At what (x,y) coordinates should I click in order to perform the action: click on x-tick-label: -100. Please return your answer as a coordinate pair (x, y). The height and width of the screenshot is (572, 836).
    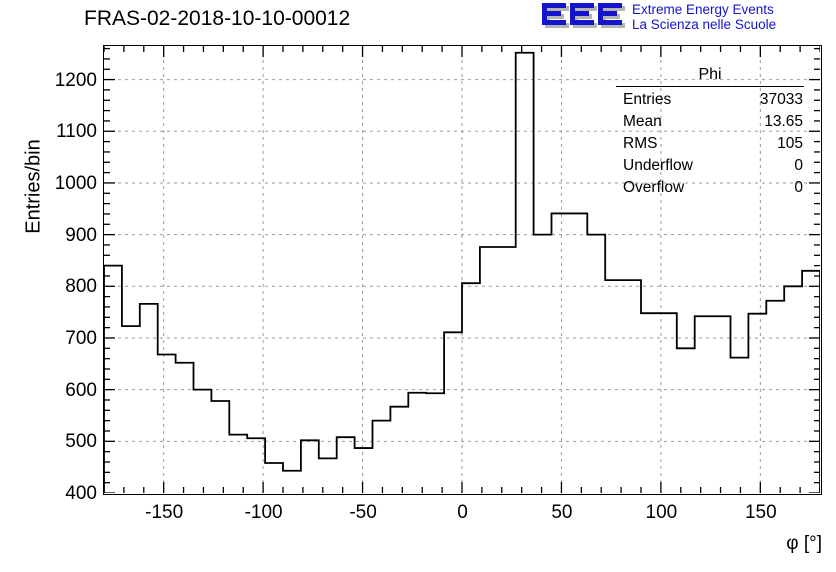
    Looking at the image, I should click on (263, 512).